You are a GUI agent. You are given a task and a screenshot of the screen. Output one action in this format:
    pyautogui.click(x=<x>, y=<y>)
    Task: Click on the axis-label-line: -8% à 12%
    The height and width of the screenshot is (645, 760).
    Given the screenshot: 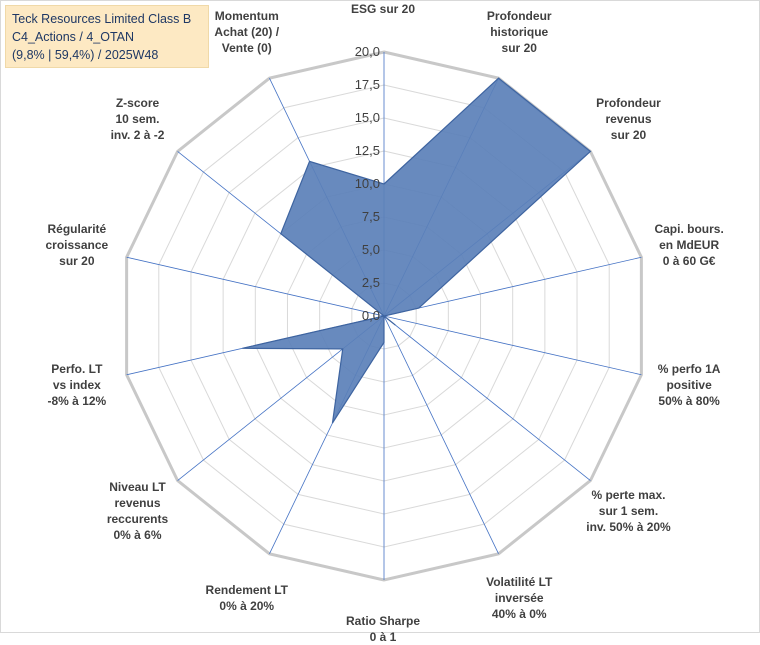 What is the action you would take?
    pyautogui.click(x=77, y=400)
    